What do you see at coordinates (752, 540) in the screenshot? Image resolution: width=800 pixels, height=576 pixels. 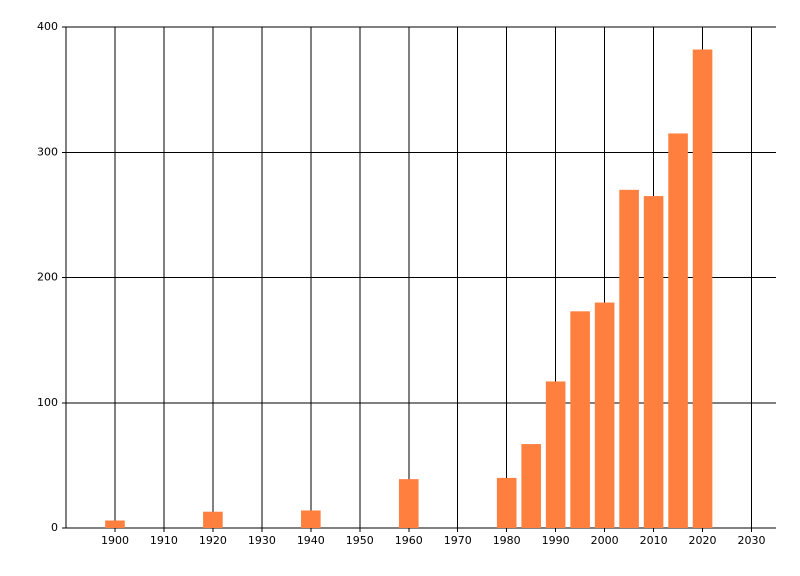 I see `x-tick-label: 2030` at bounding box center [752, 540].